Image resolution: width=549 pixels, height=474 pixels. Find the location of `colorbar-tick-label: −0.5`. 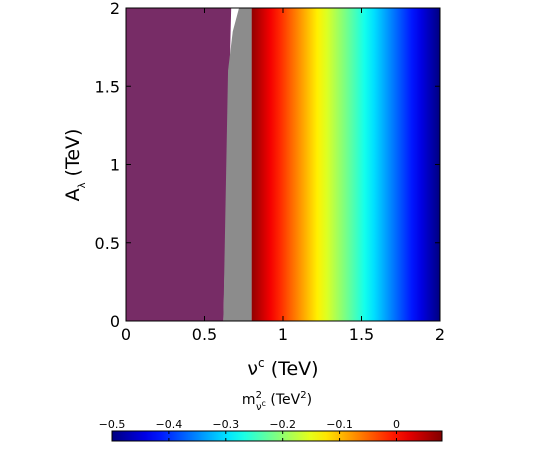

colorbar-tick-label: −0.5 is located at coordinates (112, 424).